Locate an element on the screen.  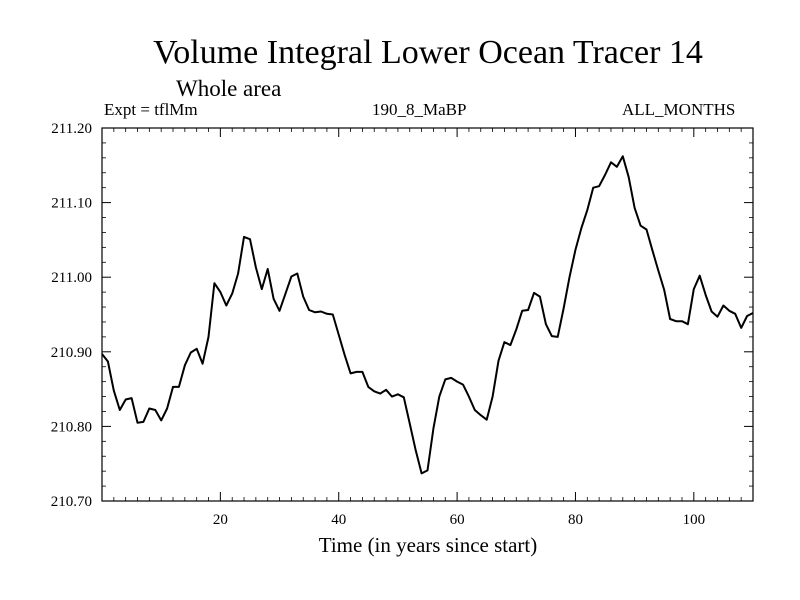
run-label: 190_8_MaBP is located at coordinates (419, 109).